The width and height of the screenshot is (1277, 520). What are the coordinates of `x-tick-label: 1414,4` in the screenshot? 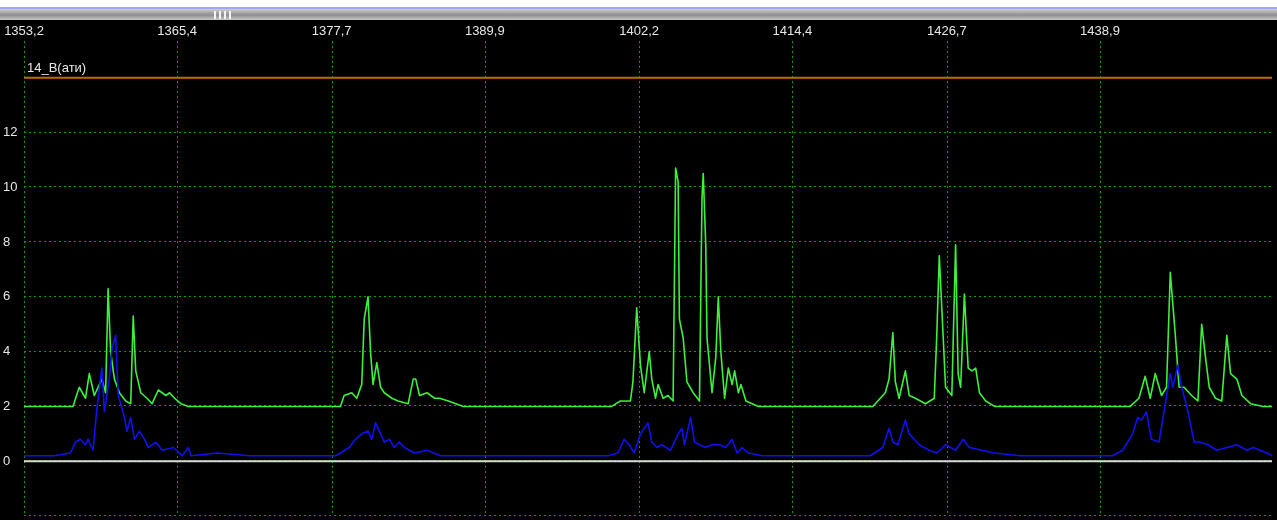 It's located at (792, 31).